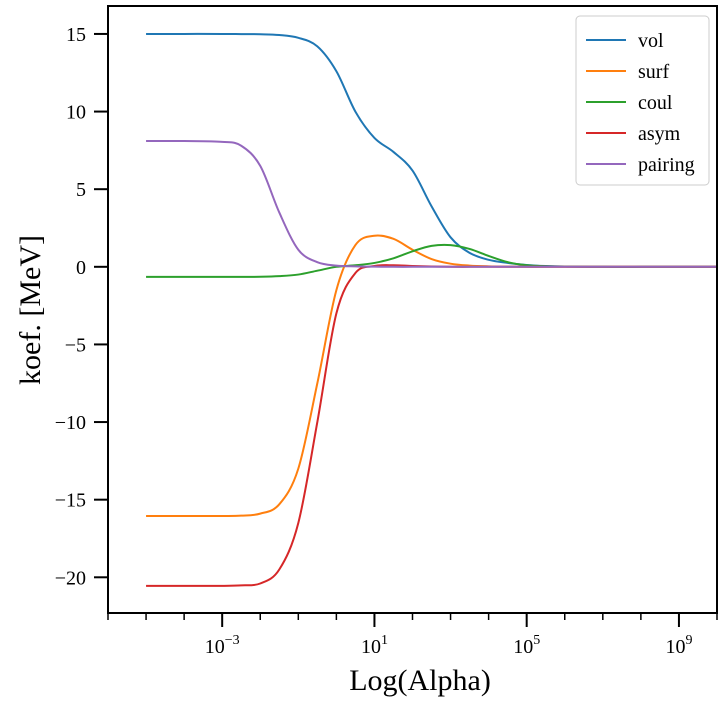 The height and width of the screenshot is (706, 726). Describe the element at coordinates (70, 423) in the screenshot. I see `y-tick-label: −10` at that location.